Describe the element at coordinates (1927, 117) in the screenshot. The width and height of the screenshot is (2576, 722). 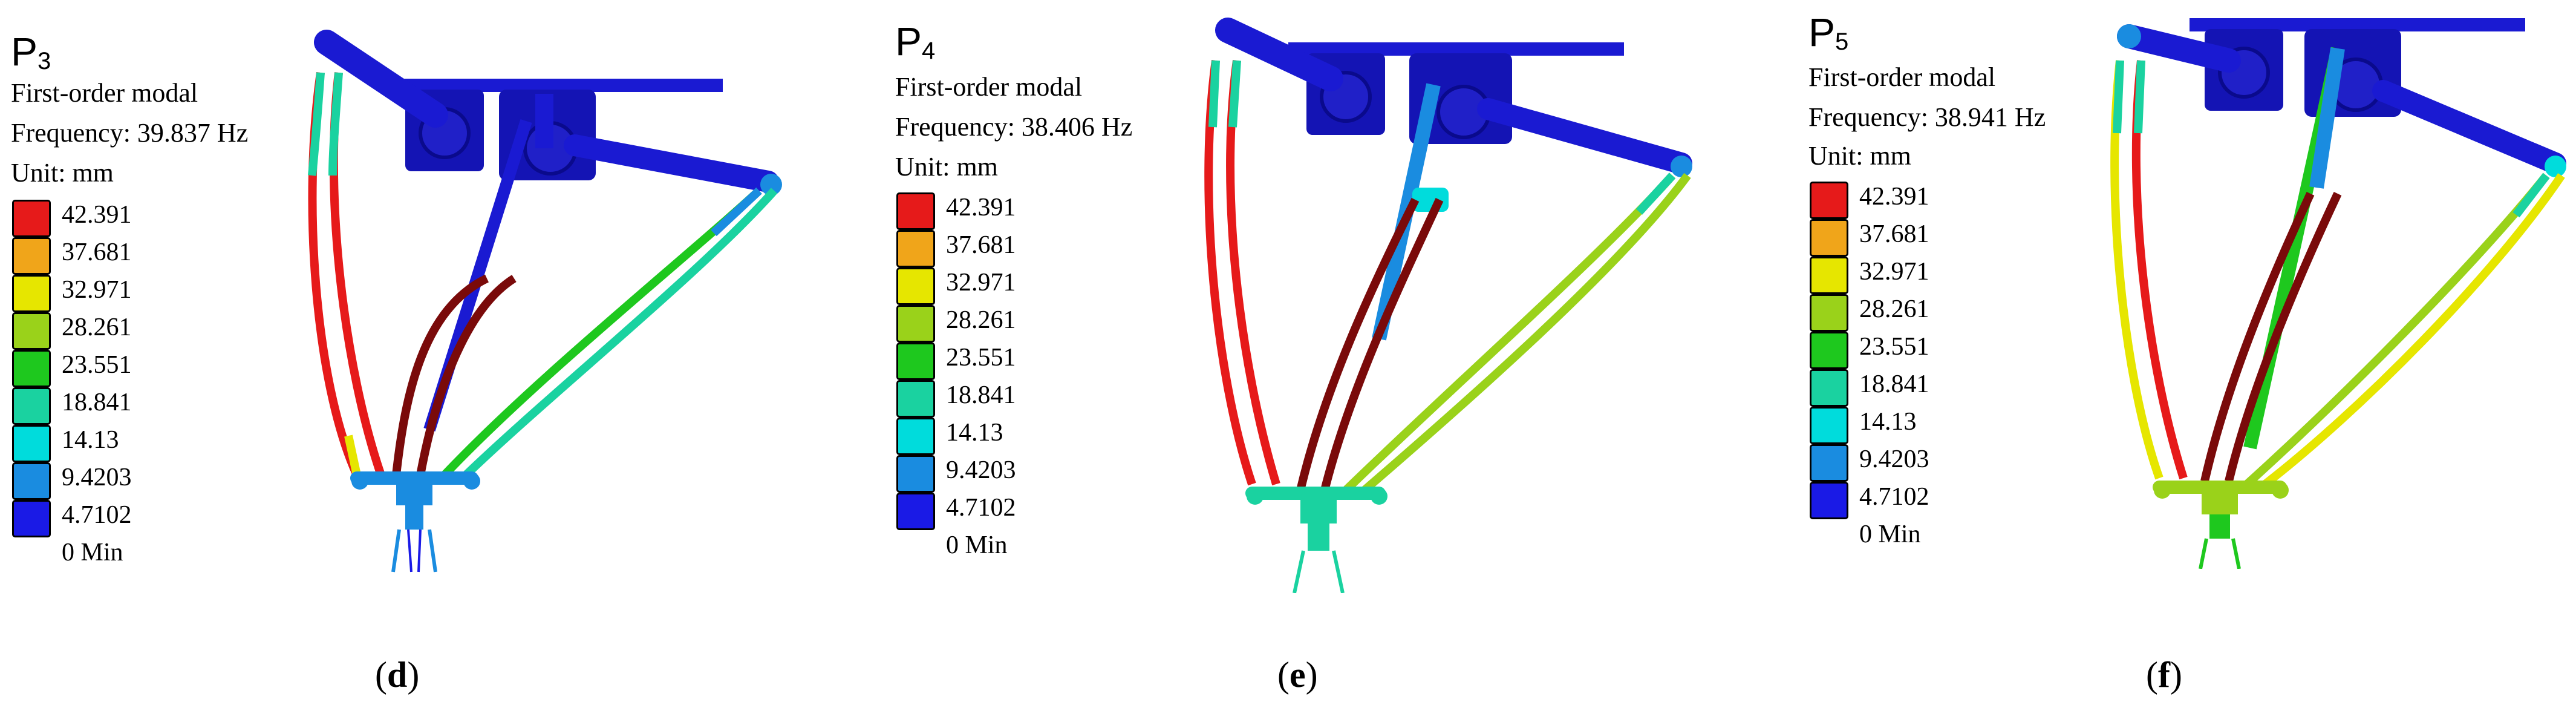
I see `frequency-label: Frequency: 38.941 Hz` at that location.